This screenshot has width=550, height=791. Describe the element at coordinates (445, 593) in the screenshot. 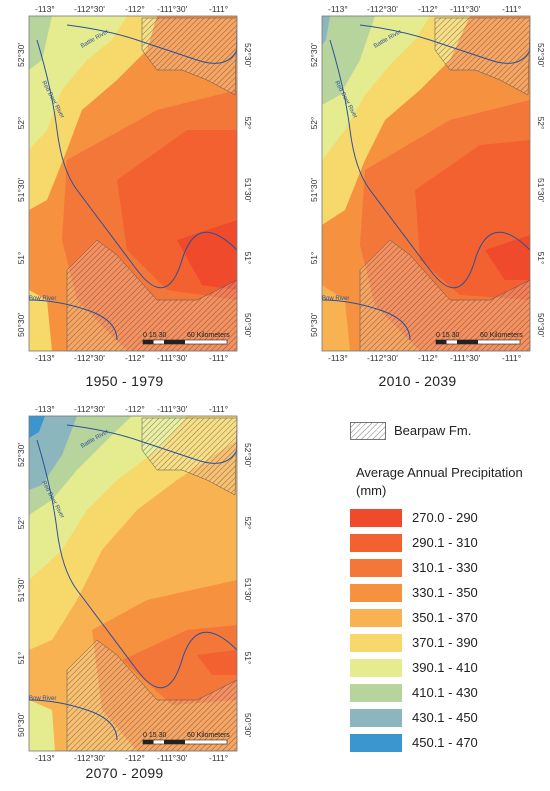

I see `legend-class-row: 330.1 - 350` at that location.